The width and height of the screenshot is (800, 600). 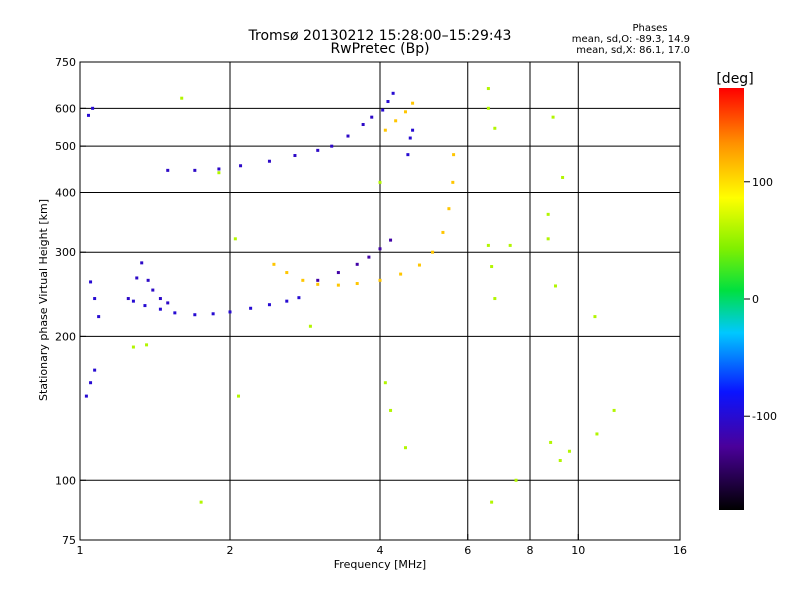 I want to click on x-axis-label: Frequency [MHz], so click(x=380, y=564).